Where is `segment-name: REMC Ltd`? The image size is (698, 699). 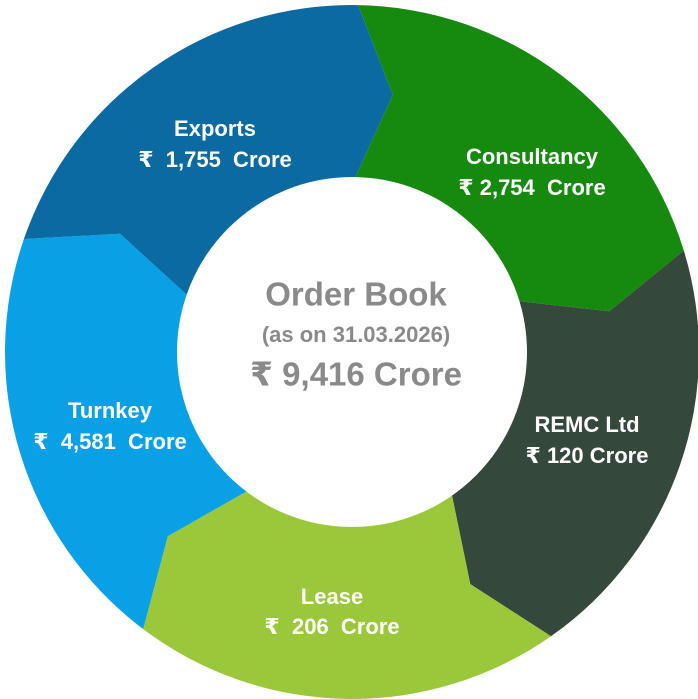 segment-name: REMC Ltd is located at coordinates (586, 424).